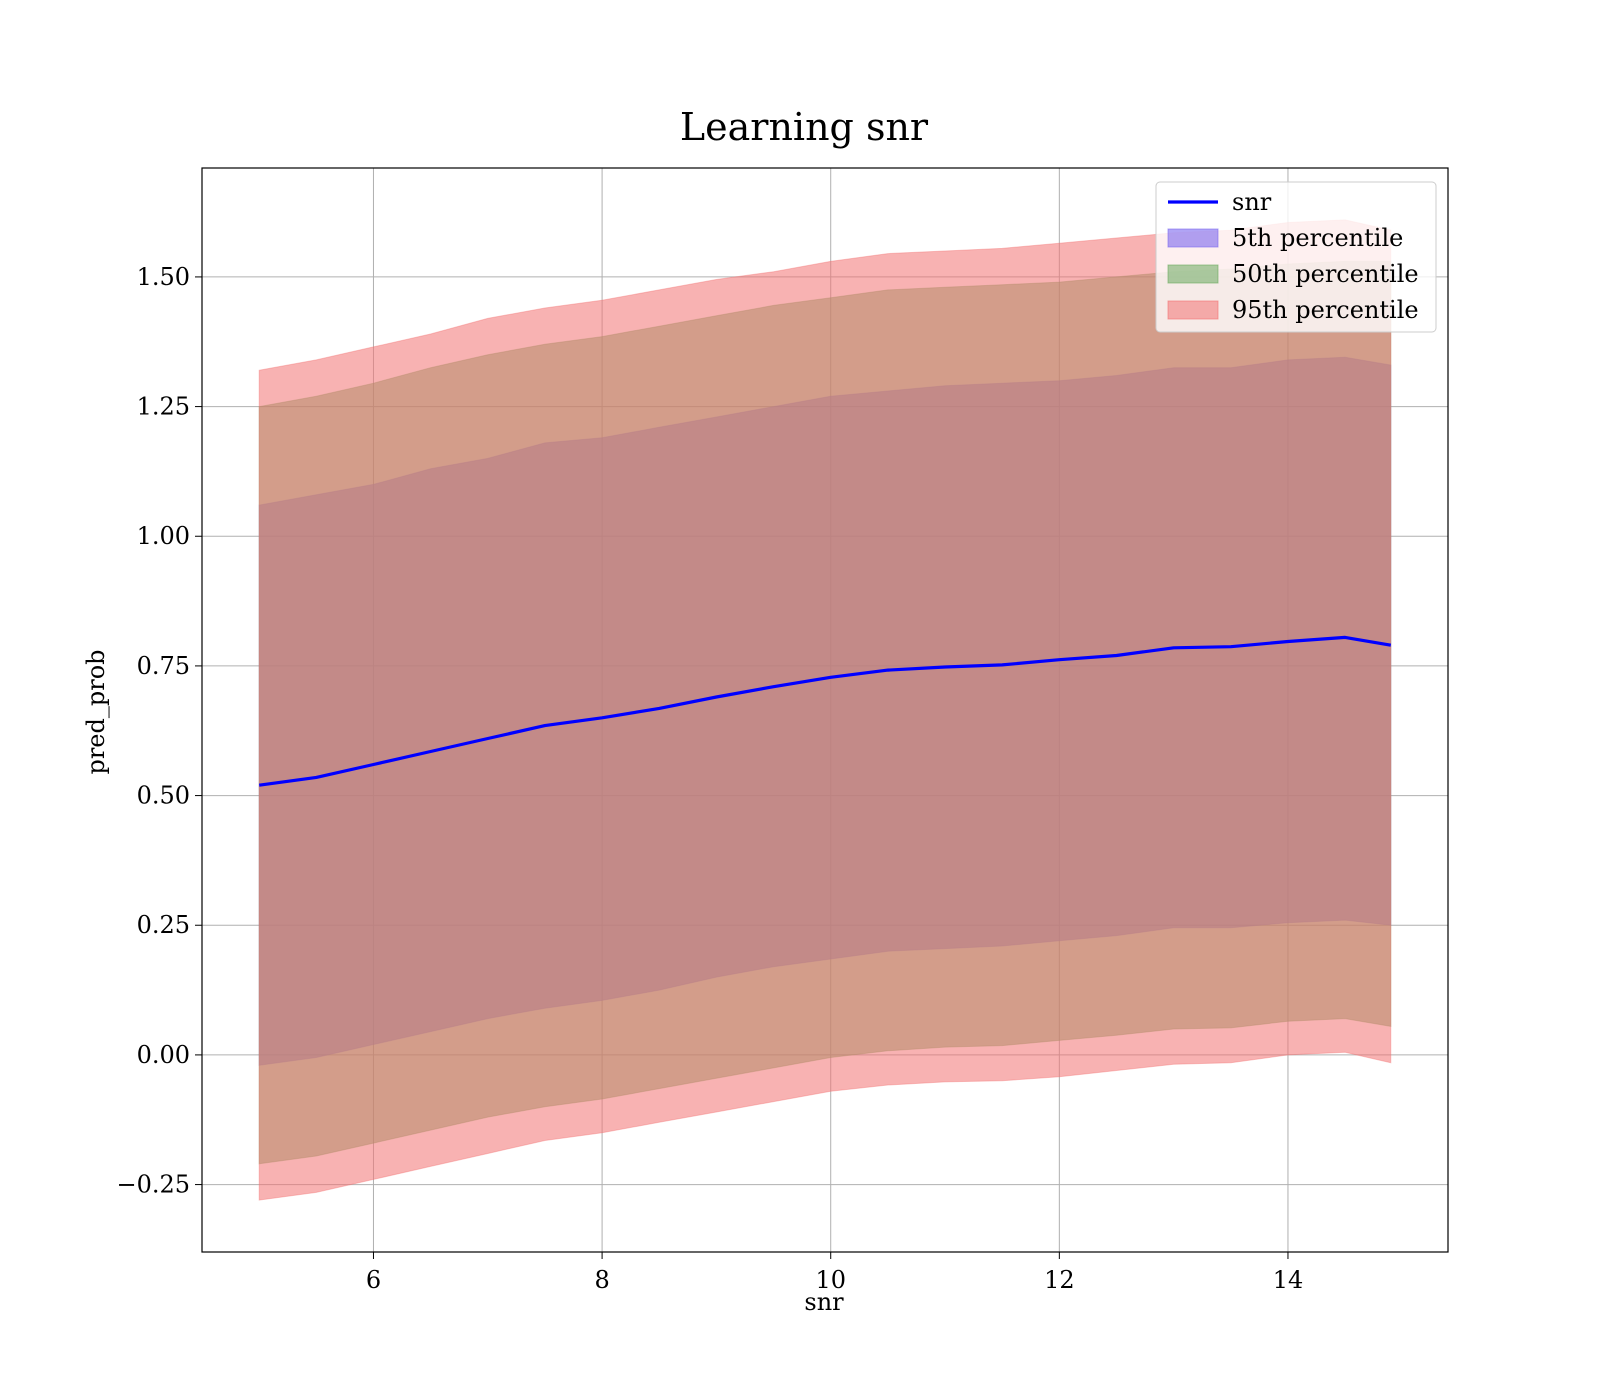 Image resolution: width=1600 pixels, height=1400 pixels. I want to click on legend-label-snr: snr, so click(1252, 202).